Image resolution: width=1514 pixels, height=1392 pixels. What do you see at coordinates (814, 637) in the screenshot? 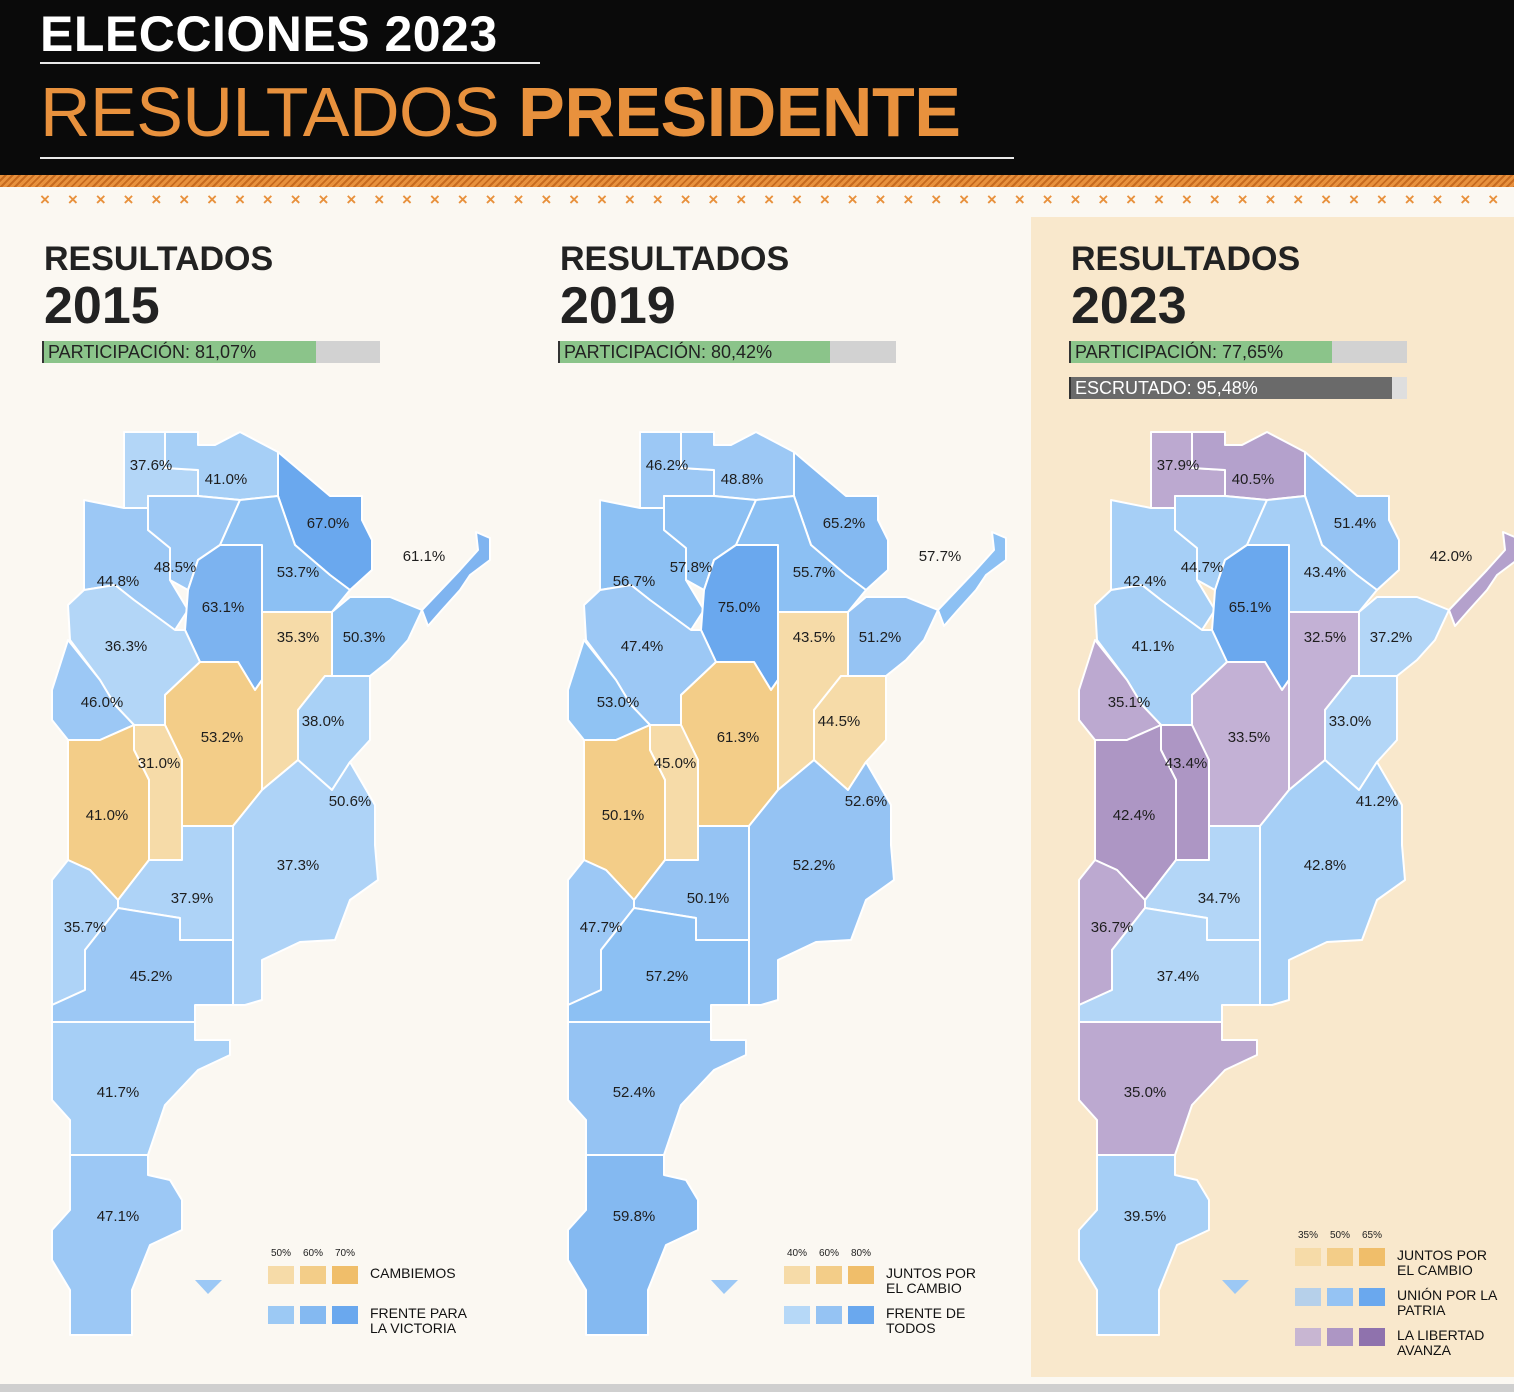
I see `province-label-santa-fe: 43.5%` at bounding box center [814, 637].